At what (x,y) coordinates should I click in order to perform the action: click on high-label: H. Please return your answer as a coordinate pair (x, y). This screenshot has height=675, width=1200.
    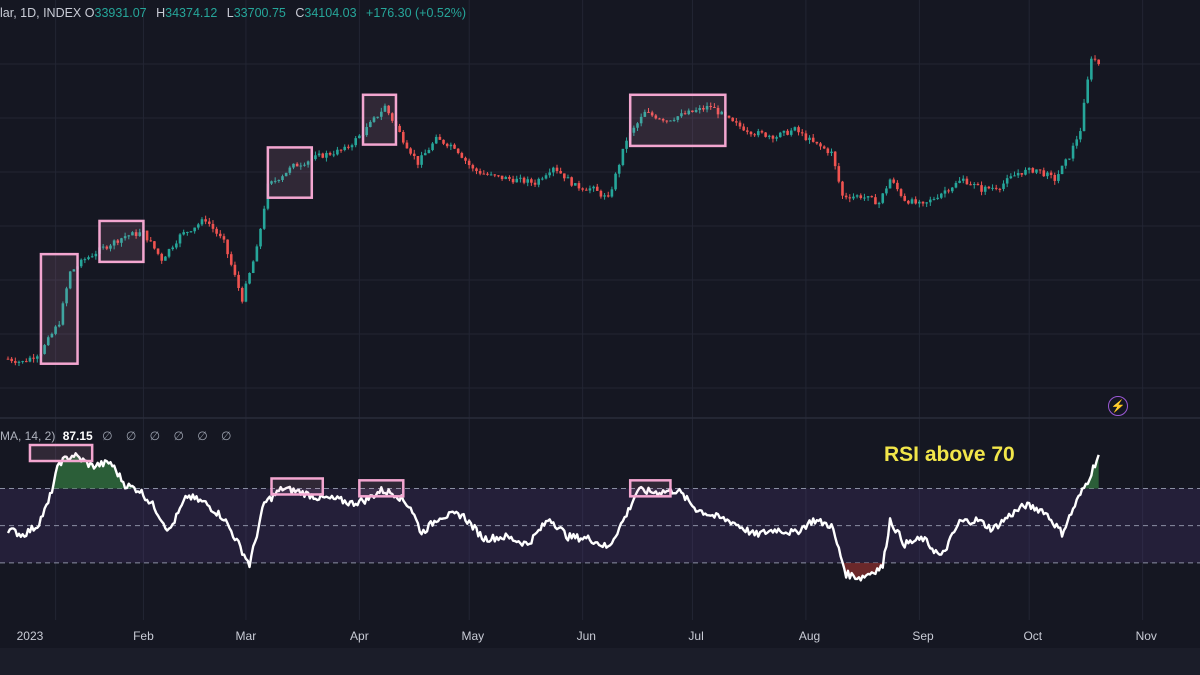
    Looking at the image, I should click on (161, 13).